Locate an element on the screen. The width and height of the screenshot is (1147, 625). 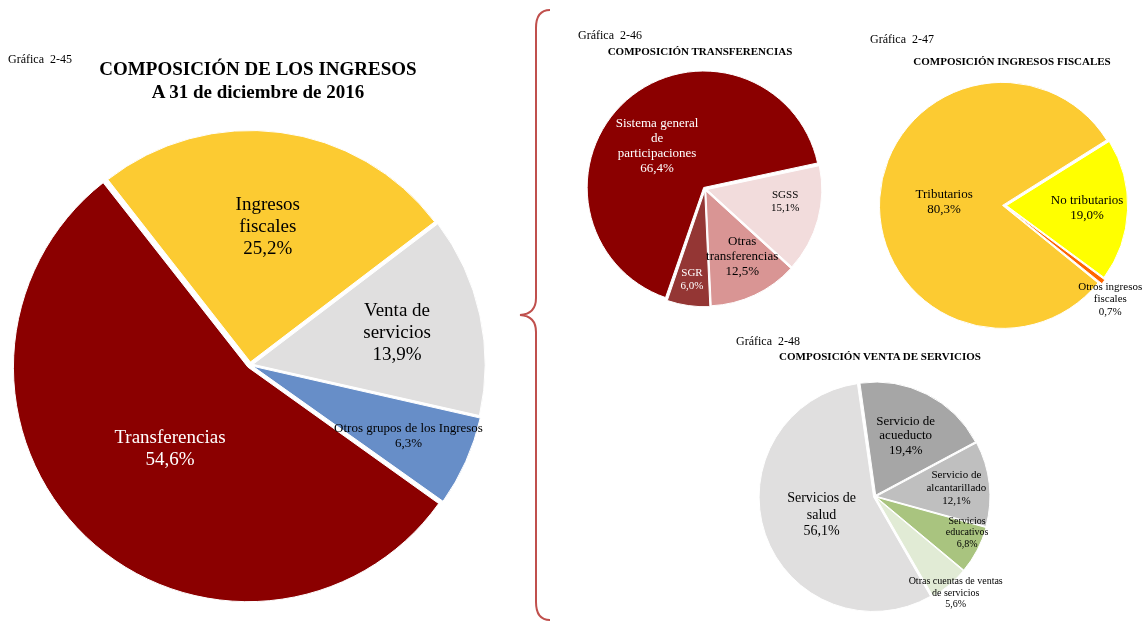
slice-label: Otras transferencias is located at coordinates (742, 247).